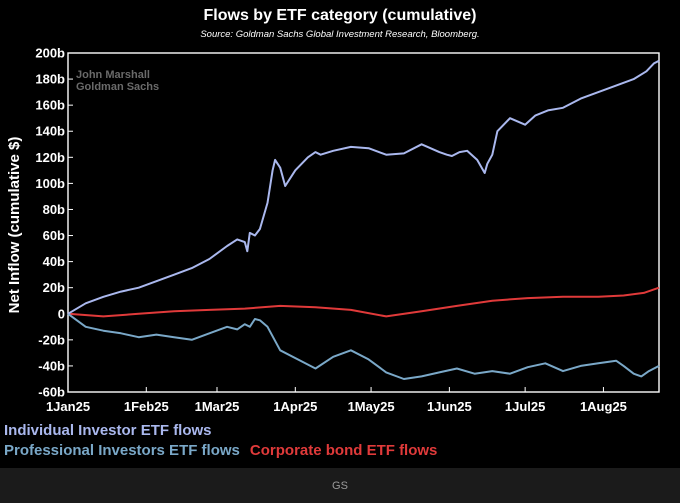  Describe the element at coordinates (363, 302) in the screenshot. I see `series-line-corporate-bond-etf-flows` at that location.